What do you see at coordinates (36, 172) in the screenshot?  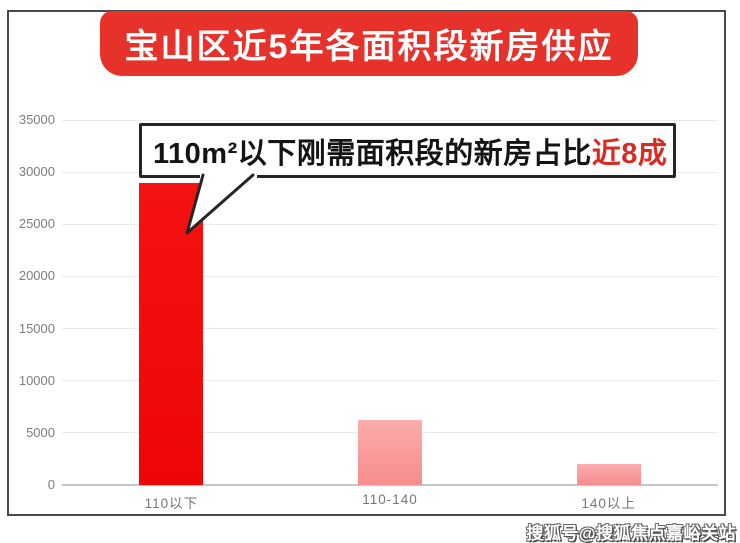 I see `y-axis-tick-label: 30000` at bounding box center [36, 172].